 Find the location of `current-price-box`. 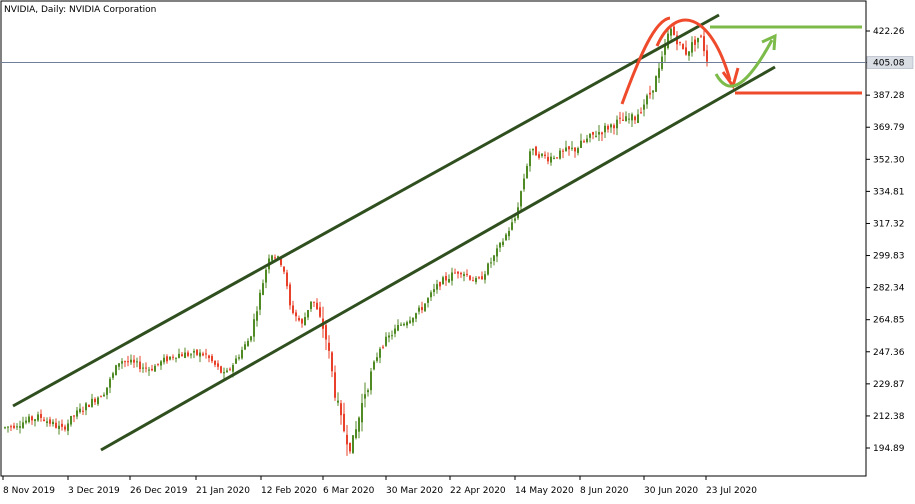

current-price-box is located at coordinates (890, 62).